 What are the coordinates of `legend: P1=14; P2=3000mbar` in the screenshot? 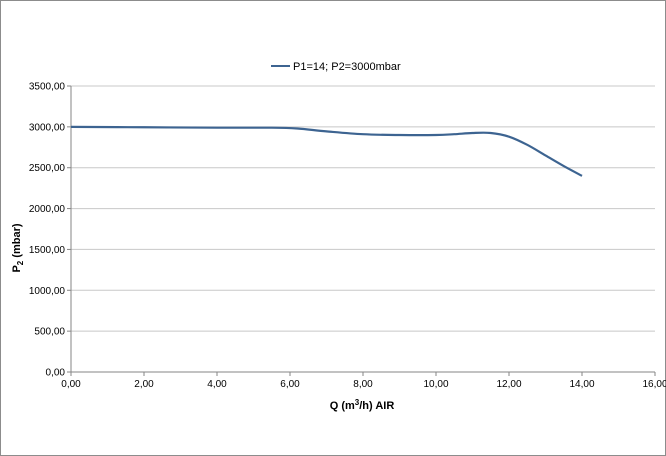 It's located at (336, 67).